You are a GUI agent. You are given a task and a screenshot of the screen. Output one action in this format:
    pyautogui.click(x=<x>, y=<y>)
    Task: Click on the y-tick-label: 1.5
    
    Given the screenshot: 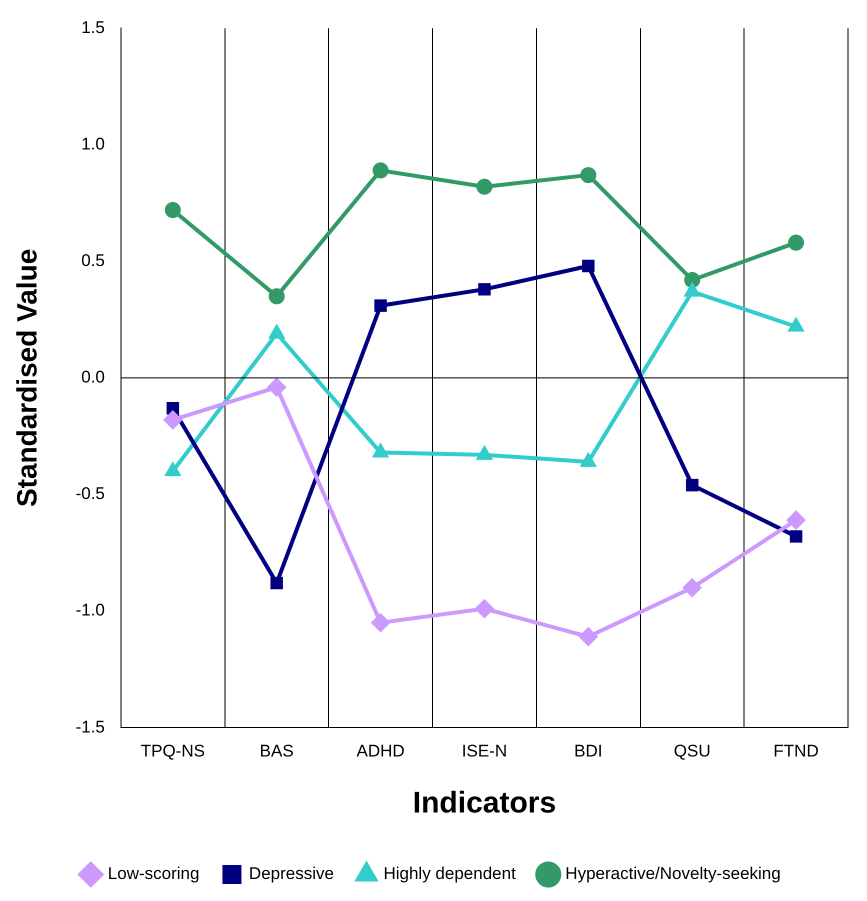 What is the action you would take?
    pyautogui.click(x=93, y=27)
    